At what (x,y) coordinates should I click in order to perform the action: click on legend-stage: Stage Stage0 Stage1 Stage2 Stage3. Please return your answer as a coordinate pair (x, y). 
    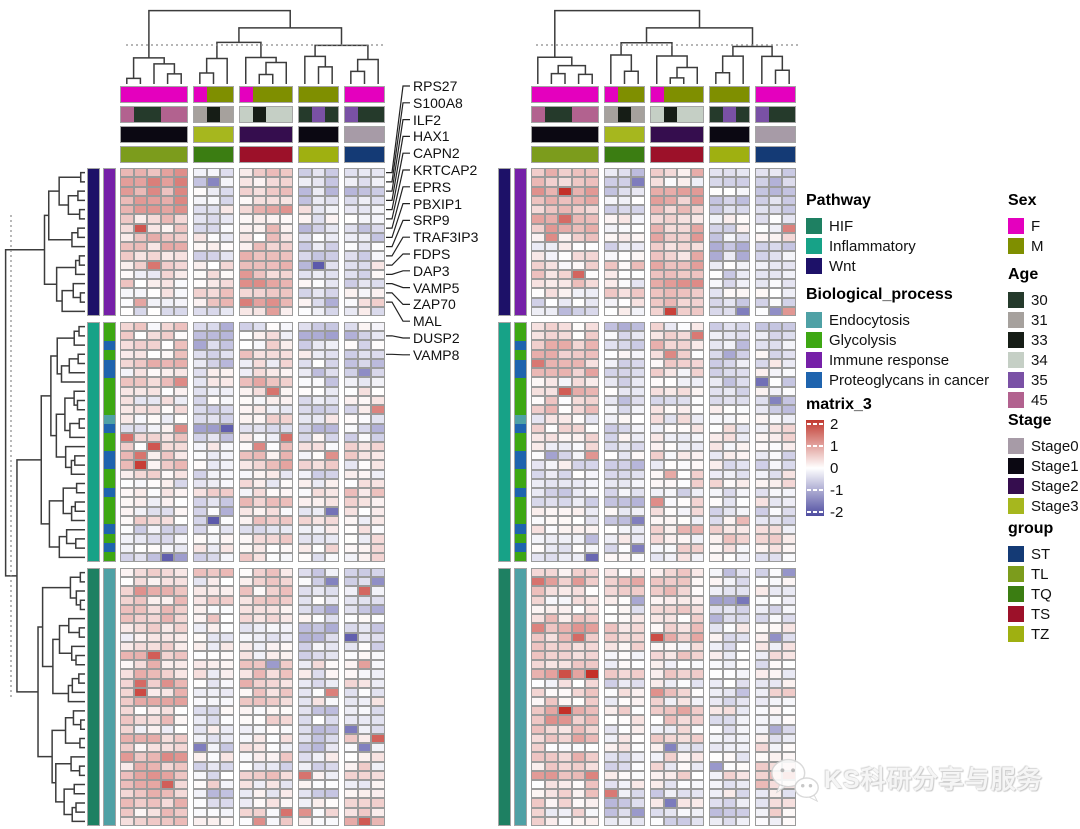
    Looking at the image, I should click on (1043, 464).